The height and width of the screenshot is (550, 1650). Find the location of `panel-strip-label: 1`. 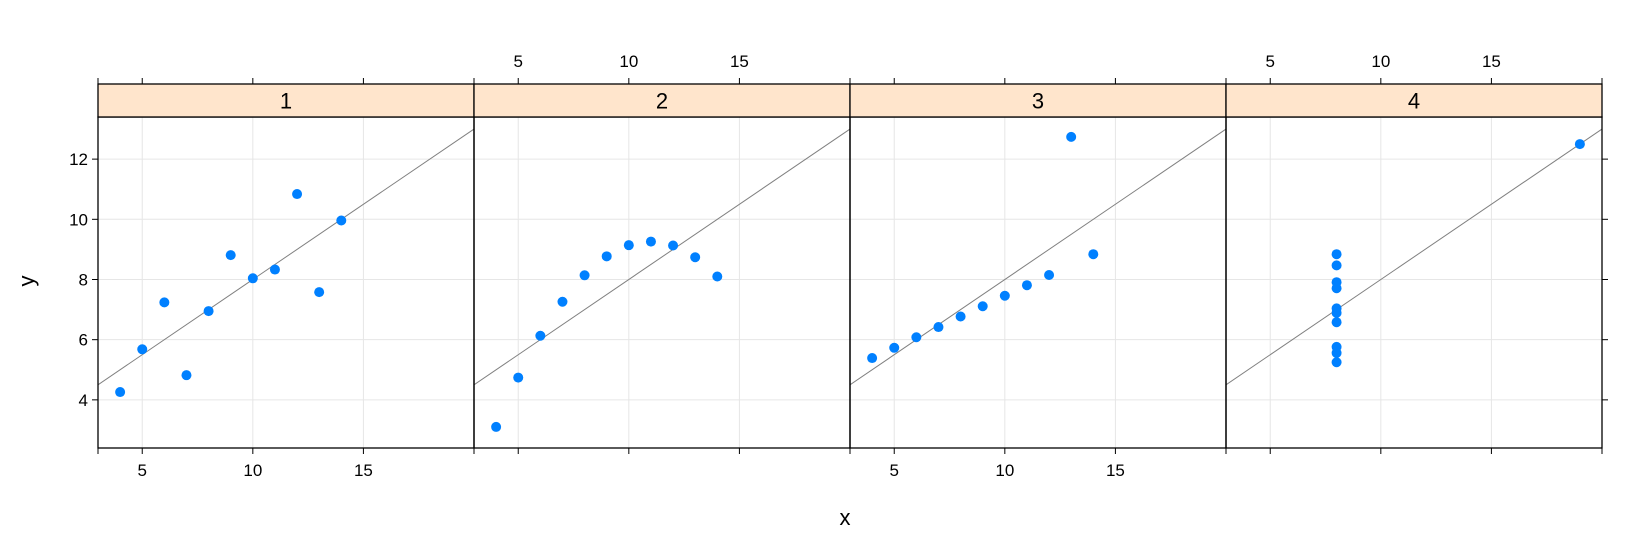

panel-strip-label: 1 is located at coordinates (286, 101).